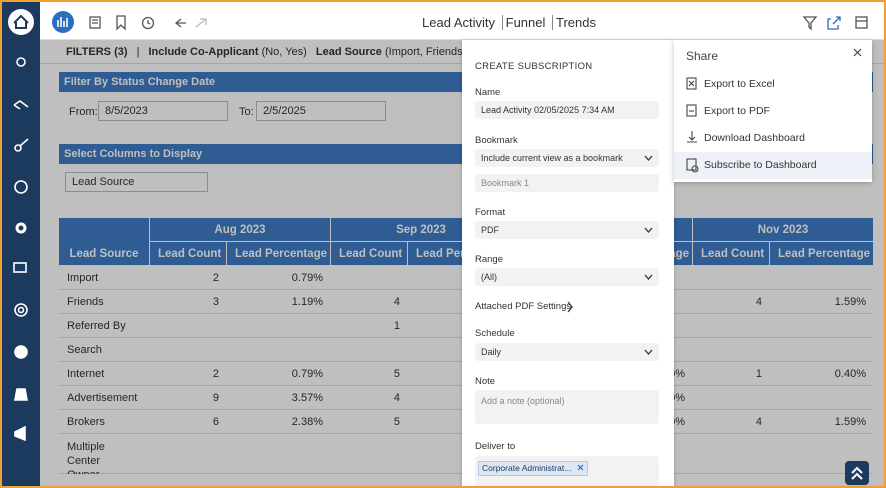  What do you see at coordinates (567, 407) in the screenshot?
I see `note-input: Add a note (optional)` at bounding box center [567, 407].